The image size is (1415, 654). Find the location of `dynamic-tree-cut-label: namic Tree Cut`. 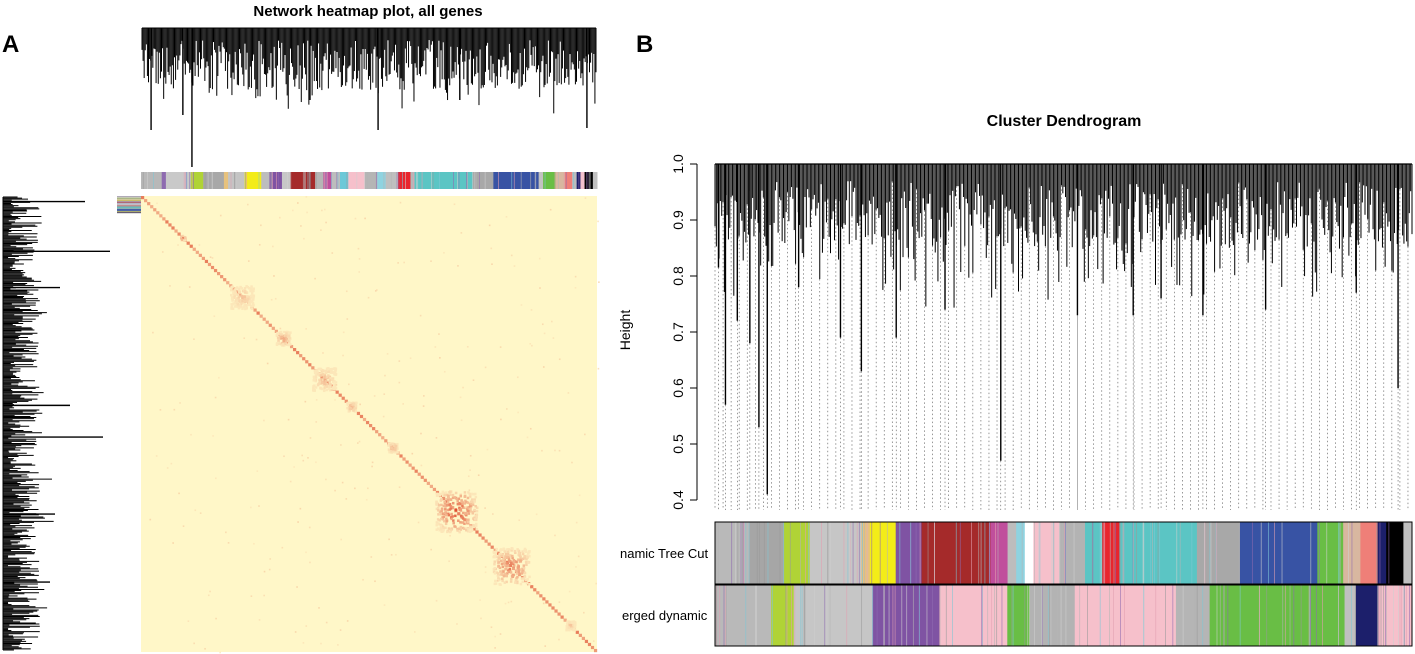

dynamic-tree-cut-label: namic Tree Cut is located at coordinates (664, 553).